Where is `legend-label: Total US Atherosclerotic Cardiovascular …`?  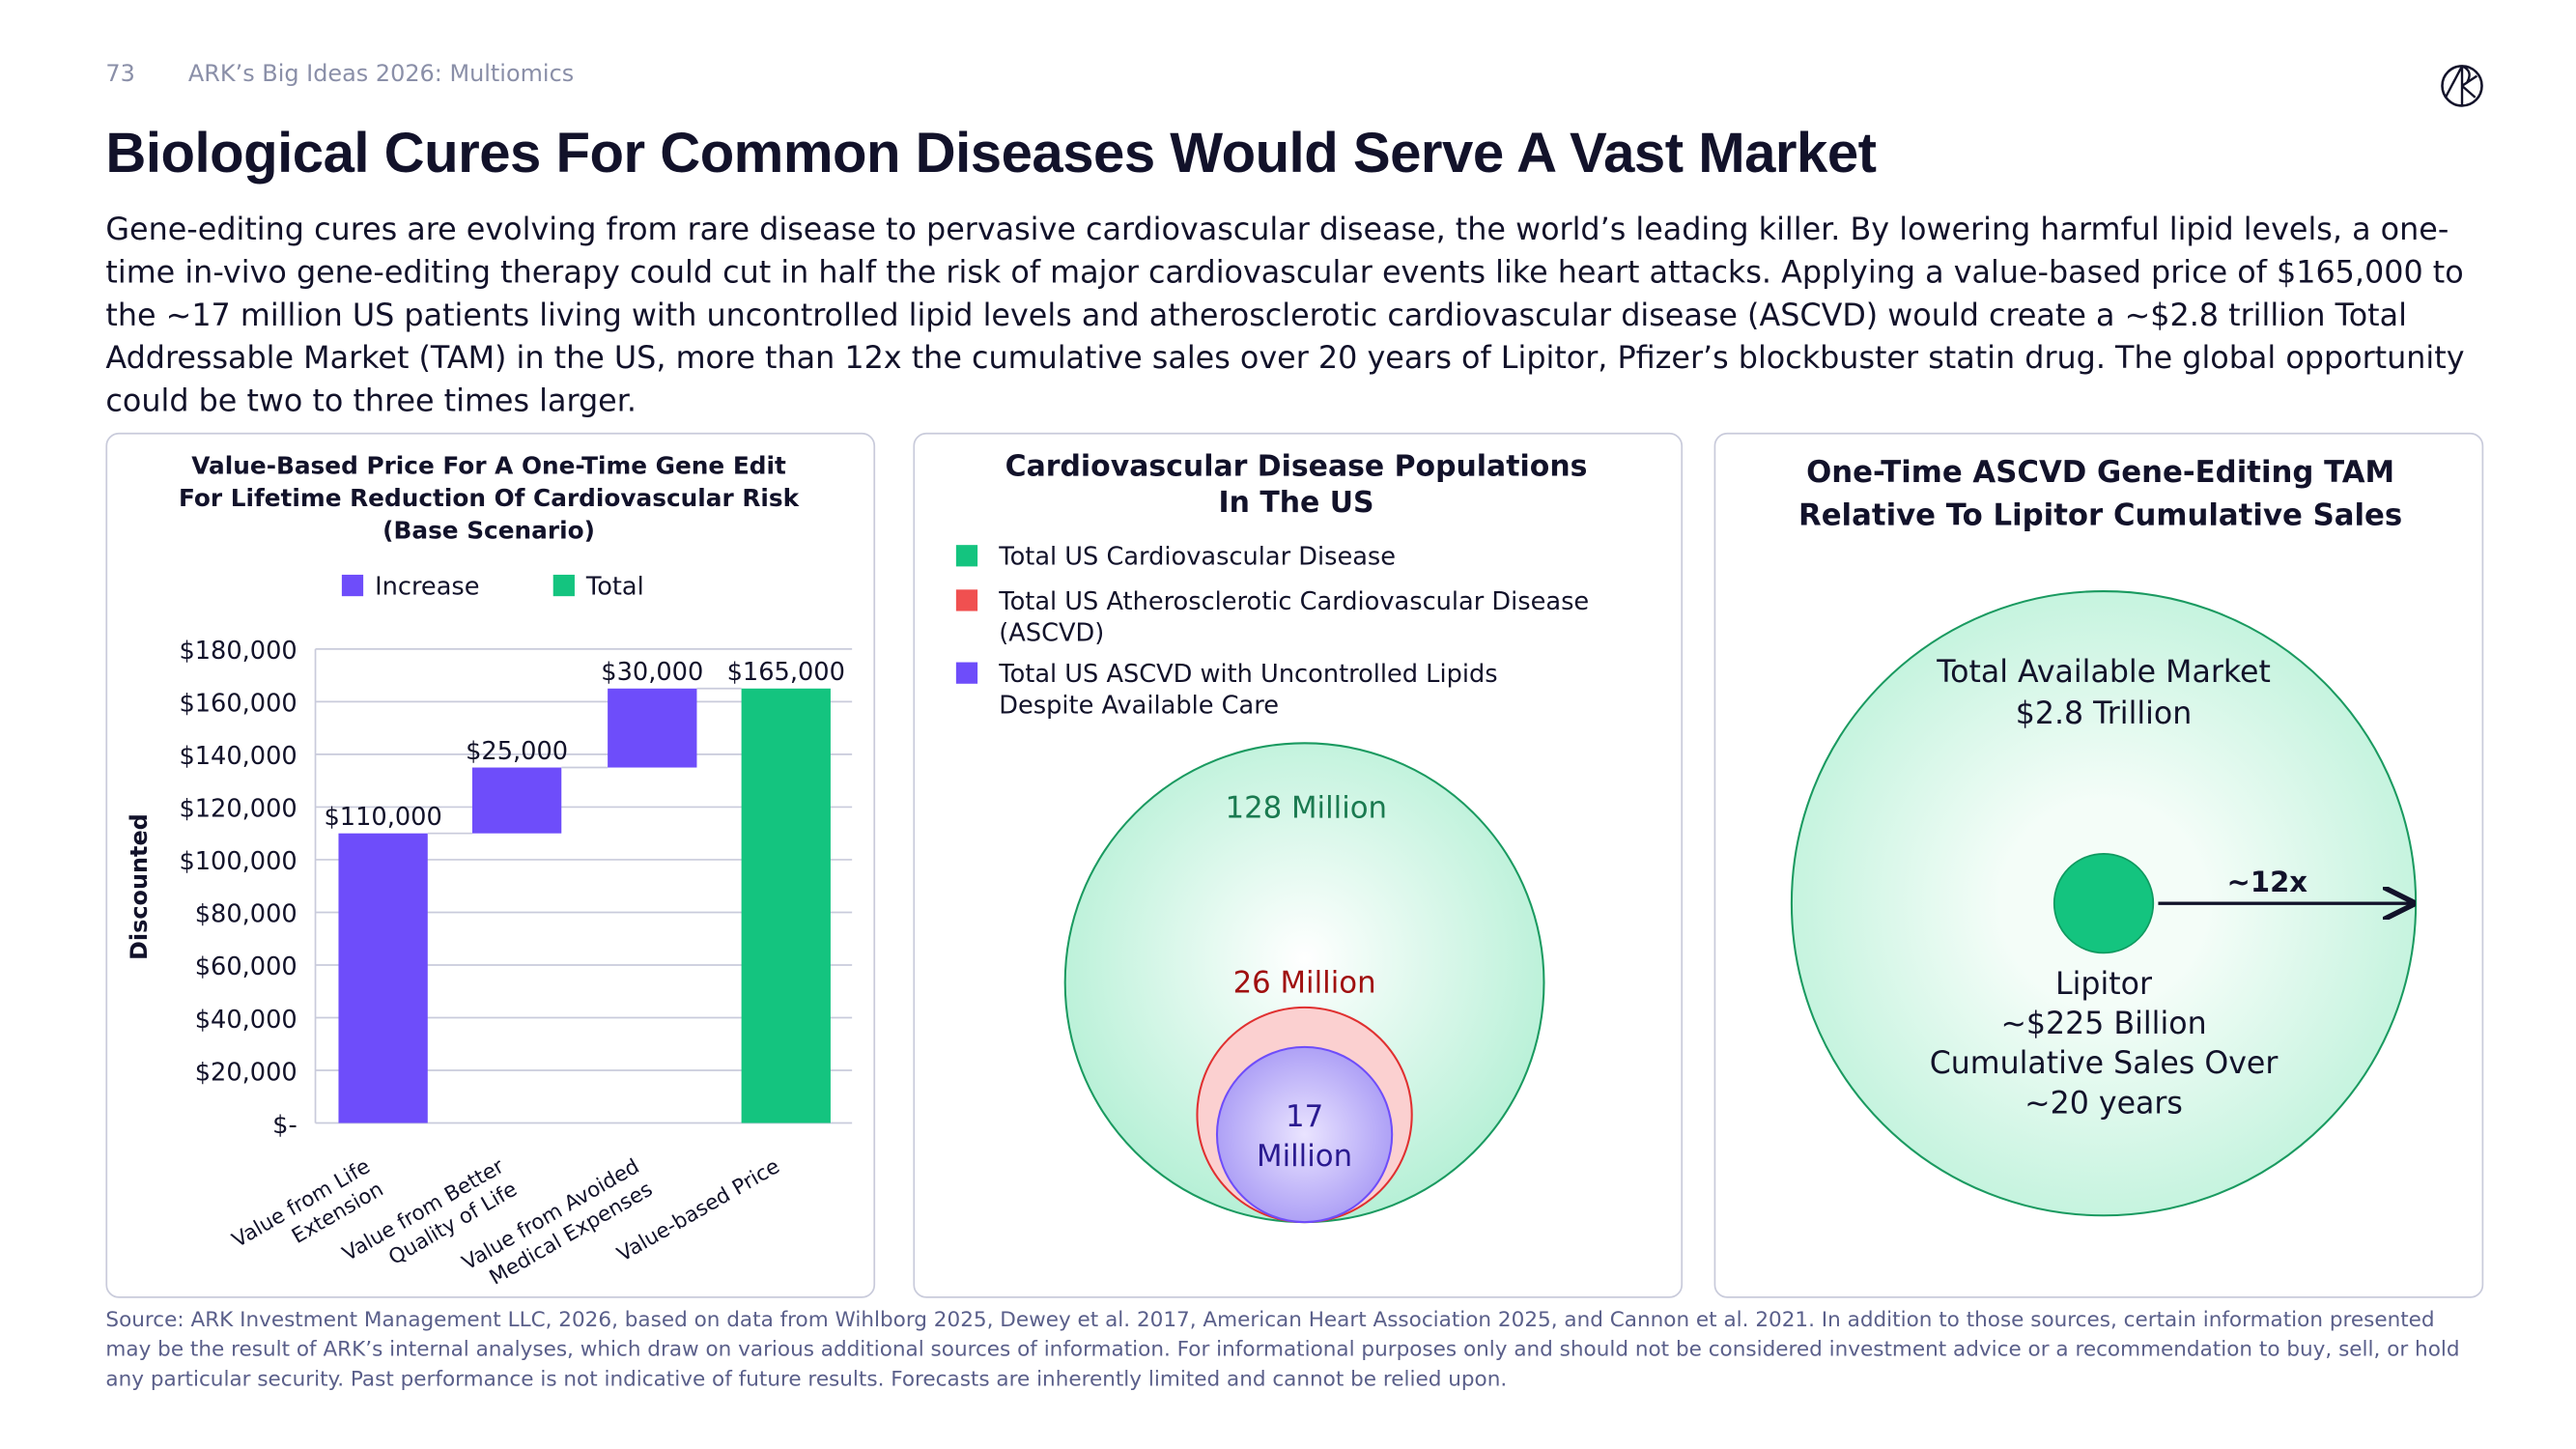
legend-label: Total US Atherosclerotic Cardiovascular … is located at coordinates (1293, 601).